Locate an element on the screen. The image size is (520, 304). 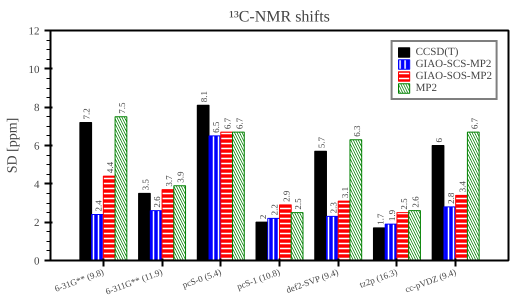
chart-title: ¹³C-NMR shifts is located at coordinates (279, 17).